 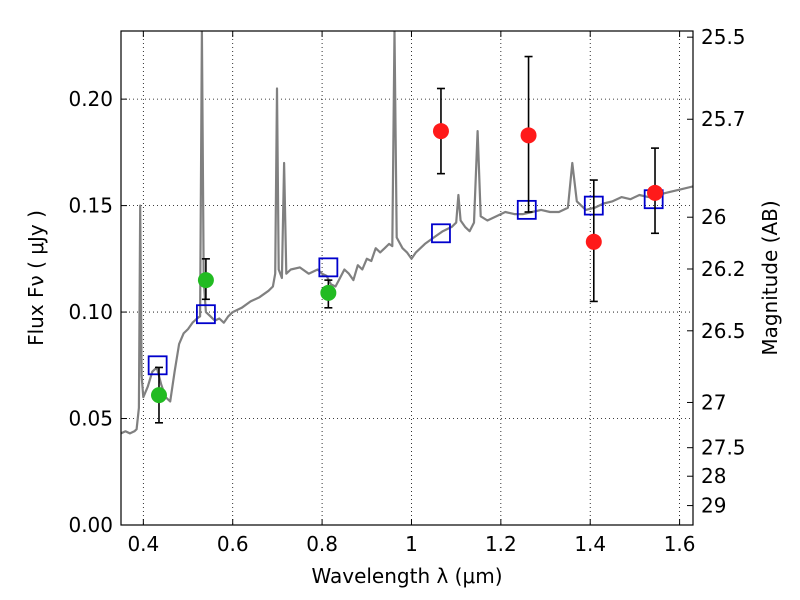 What do you see at coordinates (90, 312) in the screenshot?
I see `y-tick-label: 0.10` at bounding box center [90, 312].